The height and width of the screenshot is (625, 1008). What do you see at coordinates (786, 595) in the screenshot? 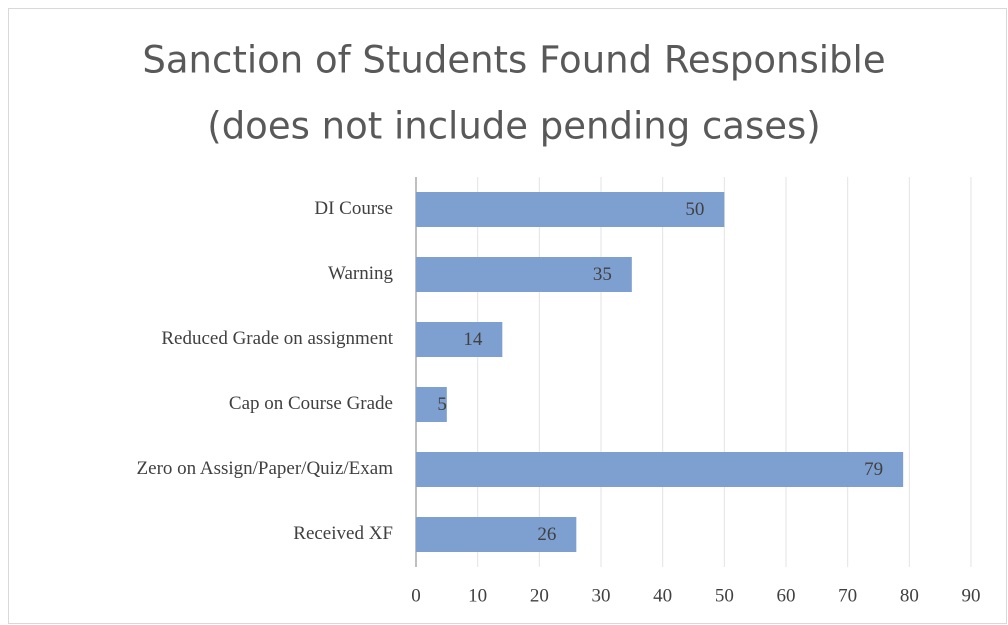
I see `x-tick-label: 60` at bounding box center [786, 595].